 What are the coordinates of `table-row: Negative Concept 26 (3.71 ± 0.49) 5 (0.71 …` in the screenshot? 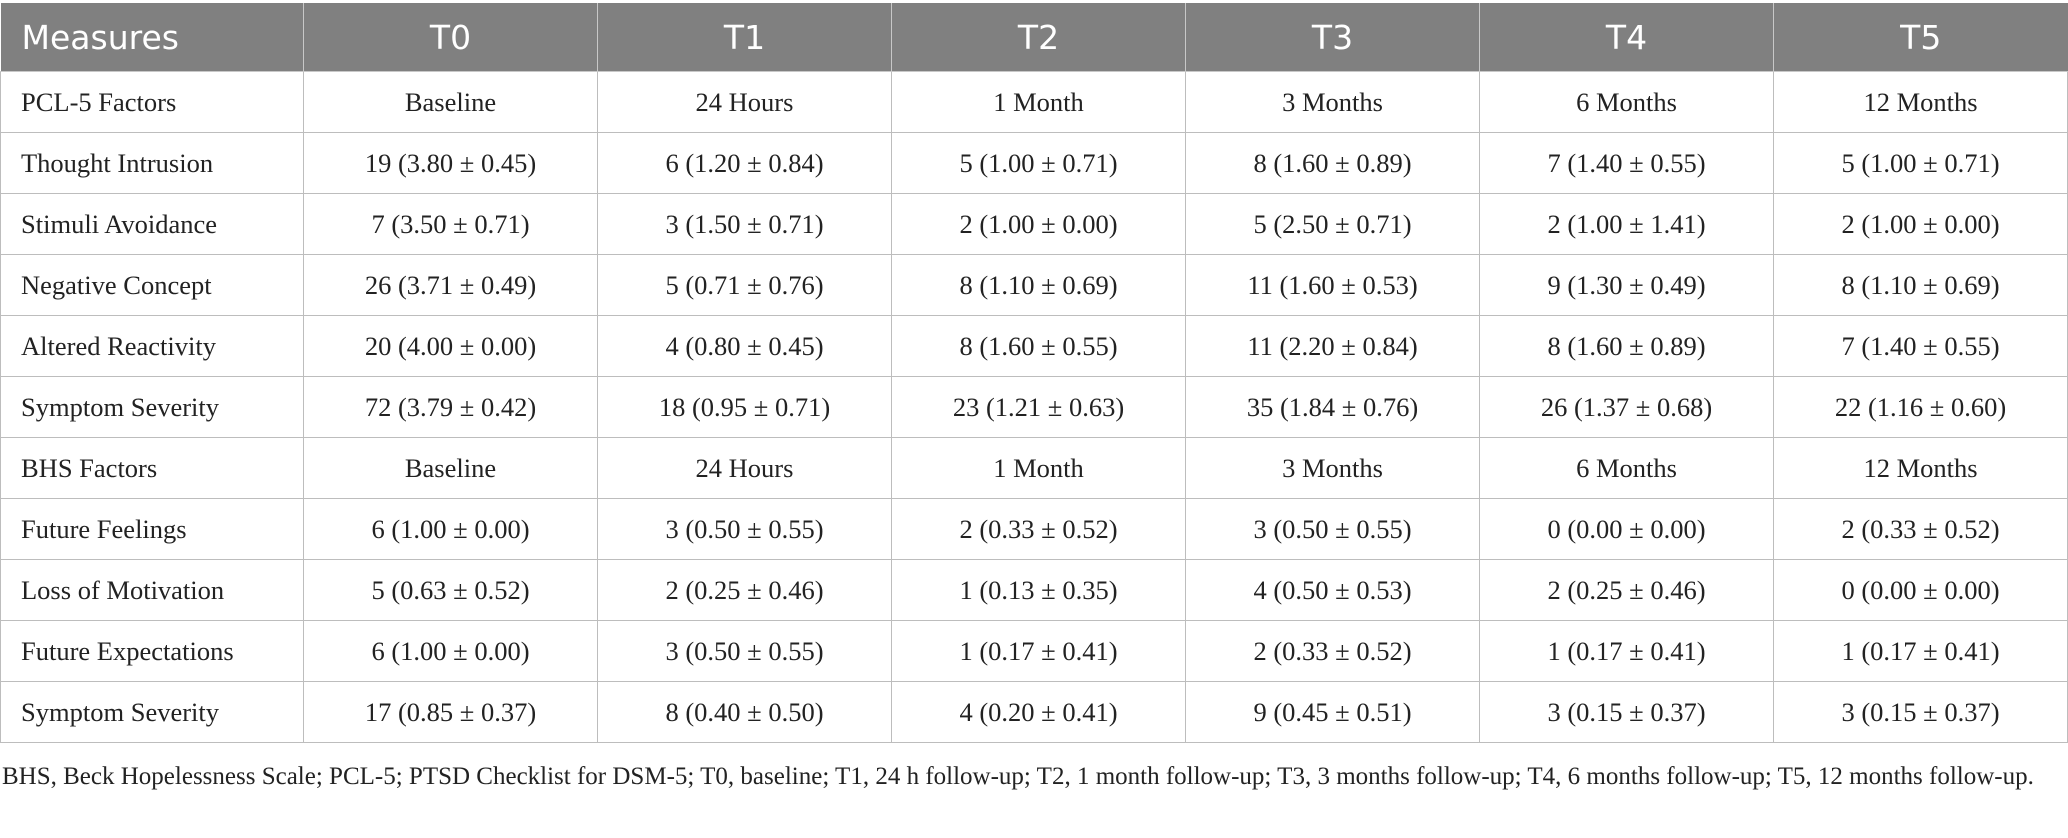 It's located at (1034, 285).